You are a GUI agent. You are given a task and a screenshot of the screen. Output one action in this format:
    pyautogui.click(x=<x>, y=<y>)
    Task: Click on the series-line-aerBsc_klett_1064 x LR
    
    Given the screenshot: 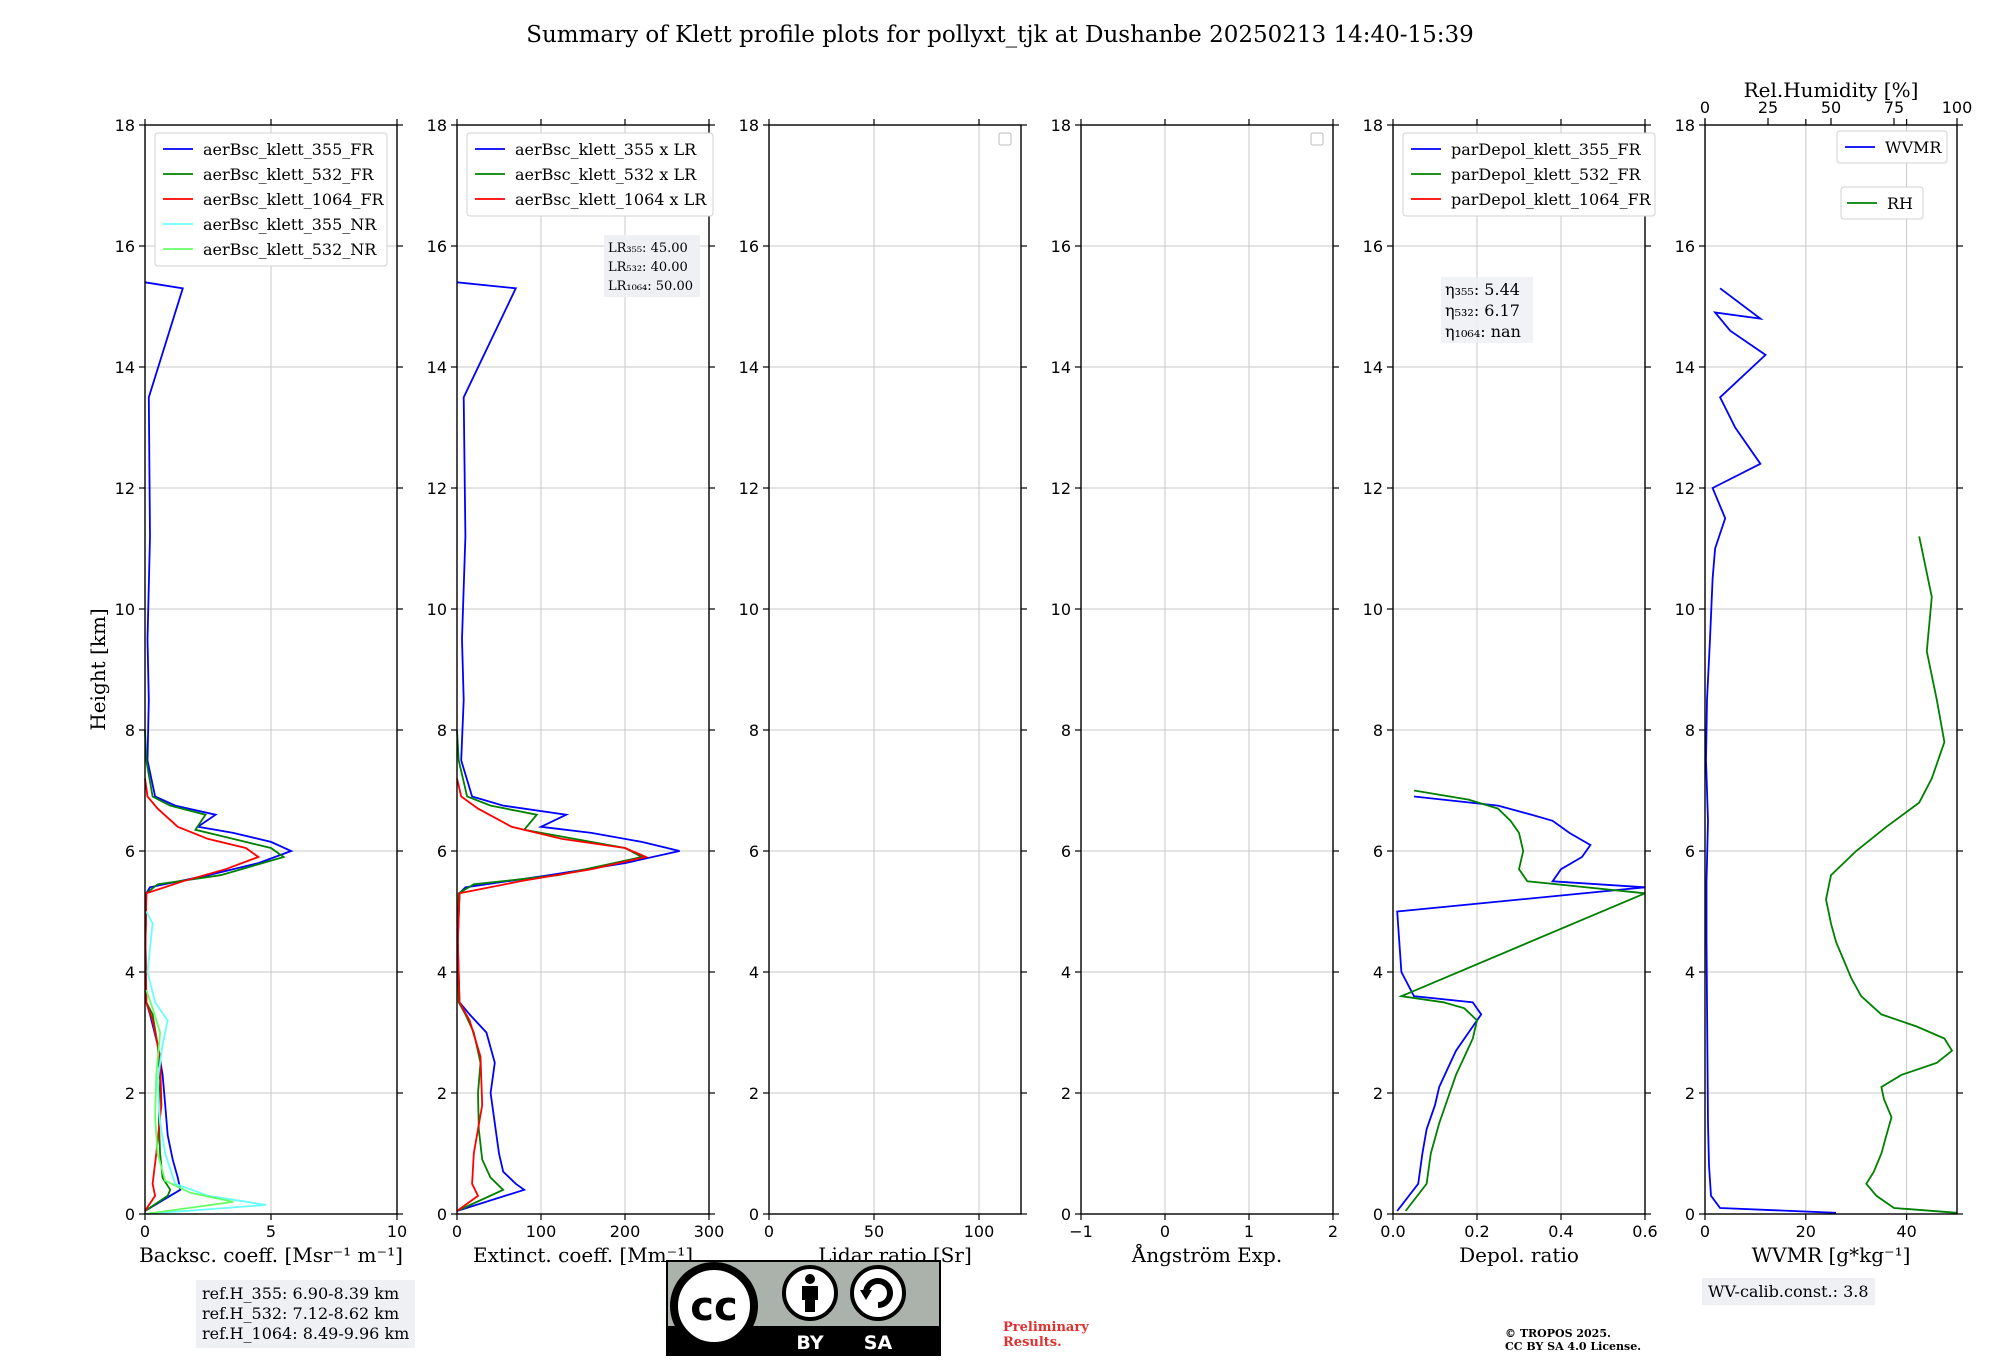 What is the action you would take?
    pyautogui.click(x=552, y=995)
    